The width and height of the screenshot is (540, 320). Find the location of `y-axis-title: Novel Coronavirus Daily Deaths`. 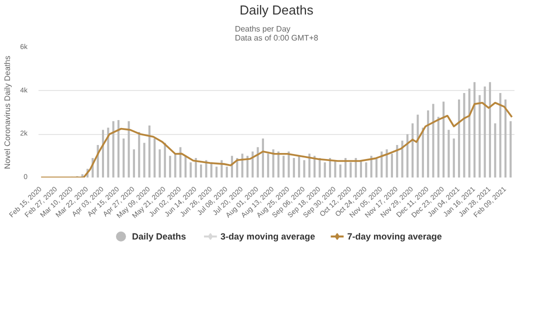

y-axis-title: Novel Coronavirus Daily Deaths is located at coordinates (7, 113).